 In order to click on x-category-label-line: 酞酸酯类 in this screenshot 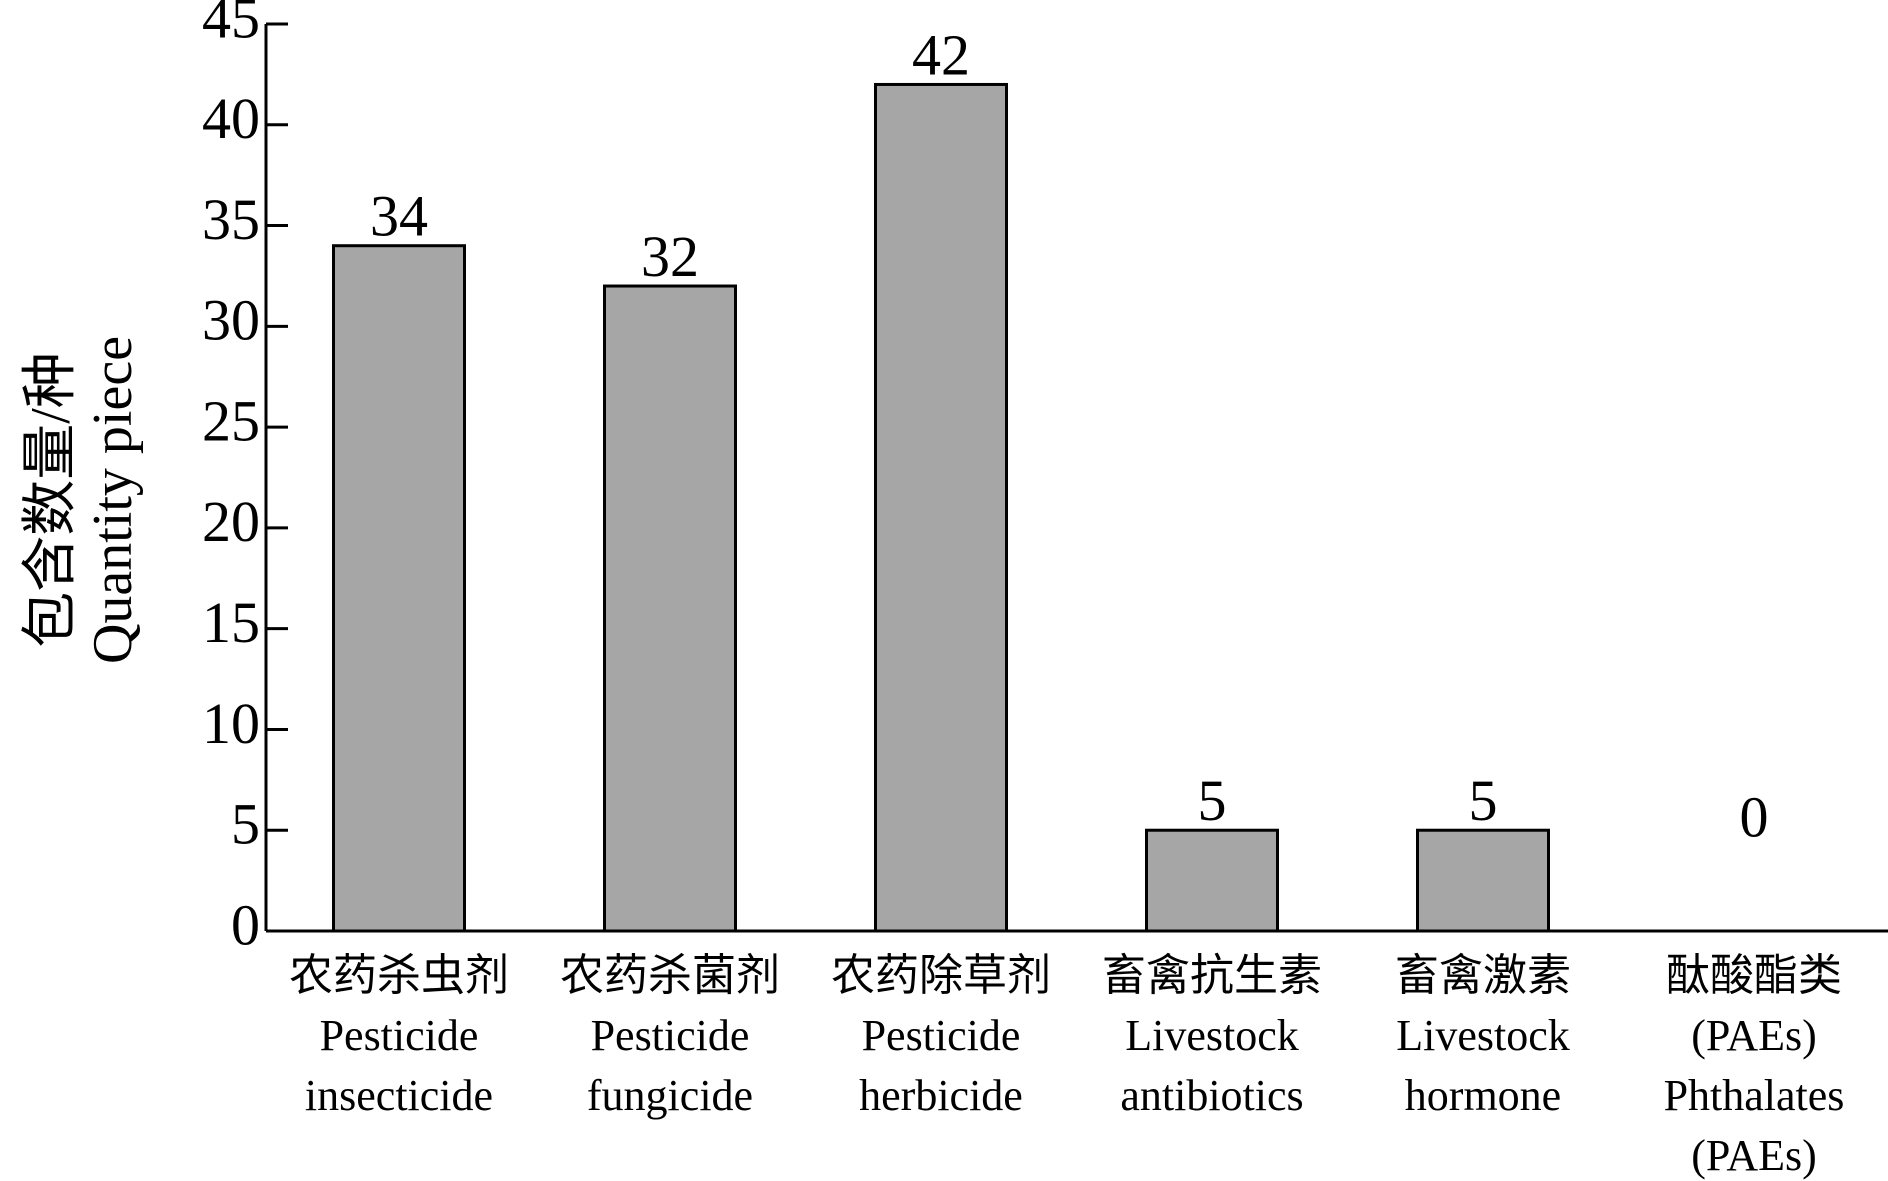, I will do `click(1754, 975)`.